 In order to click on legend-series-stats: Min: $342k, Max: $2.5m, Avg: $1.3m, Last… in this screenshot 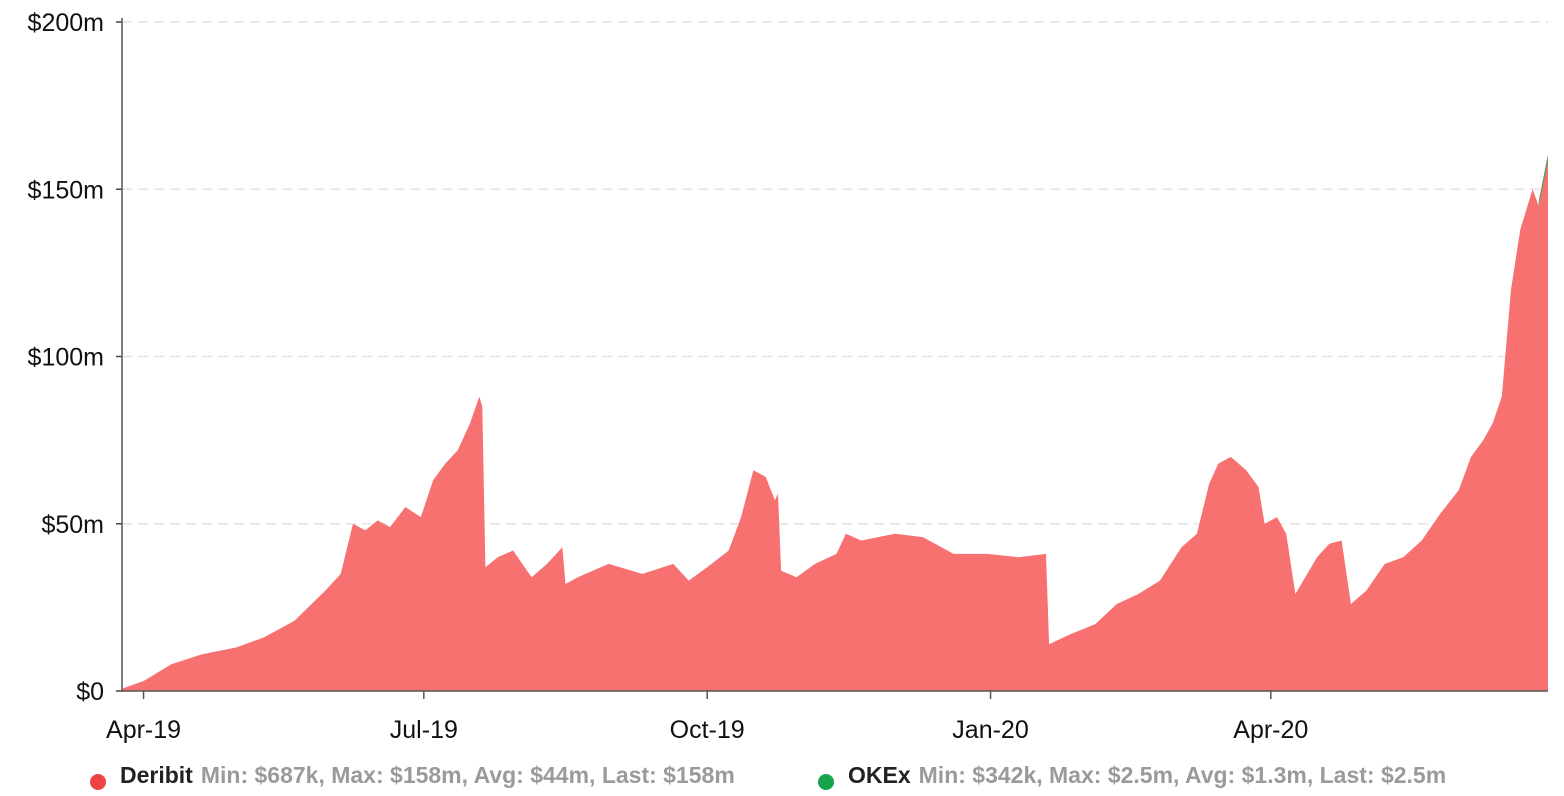, I will do `click(1182, 775)`.